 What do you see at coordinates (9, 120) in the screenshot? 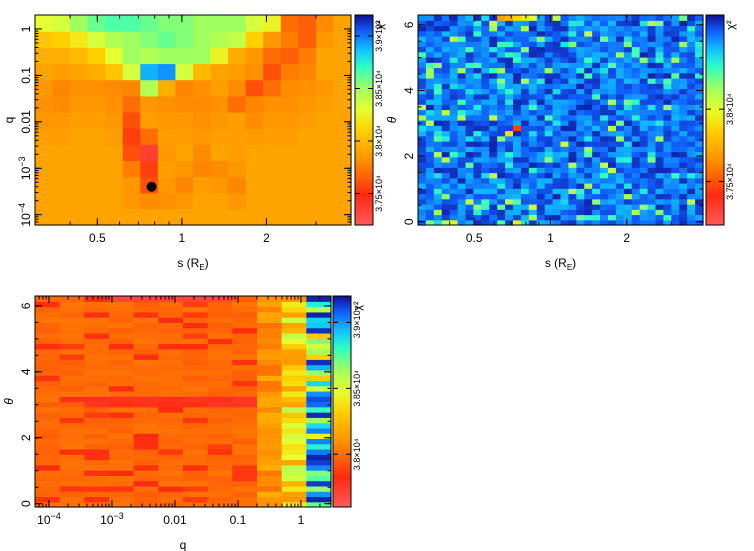
I see `y-axis-label: q` at bounding box center [9, 120].